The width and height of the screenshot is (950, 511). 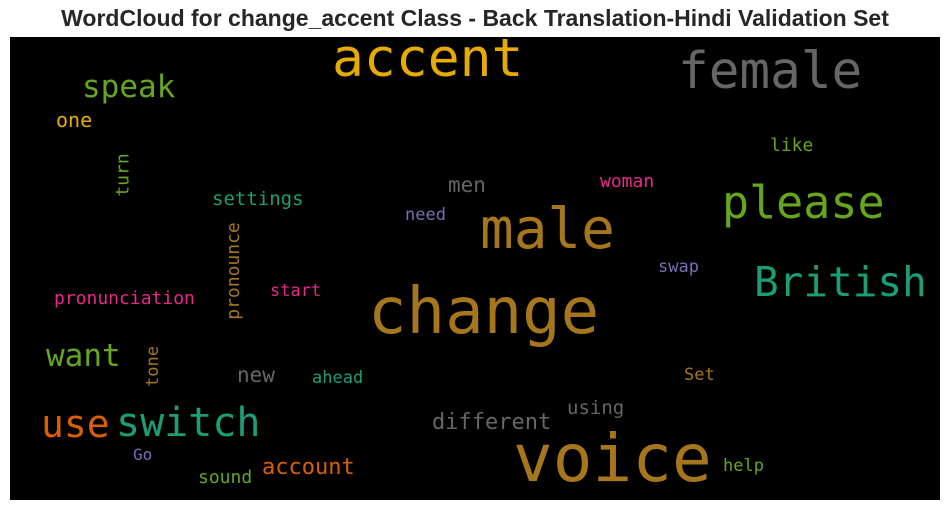 I want to click on word-help: help, so click(x=743, y=466).